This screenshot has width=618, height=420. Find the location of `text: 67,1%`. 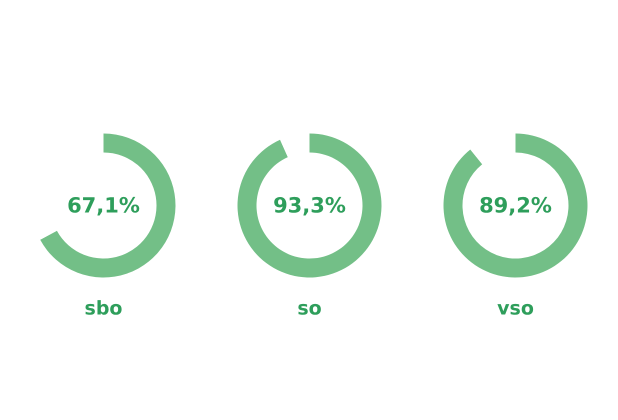

text: 67,1% is located at coordinates (103, 206).